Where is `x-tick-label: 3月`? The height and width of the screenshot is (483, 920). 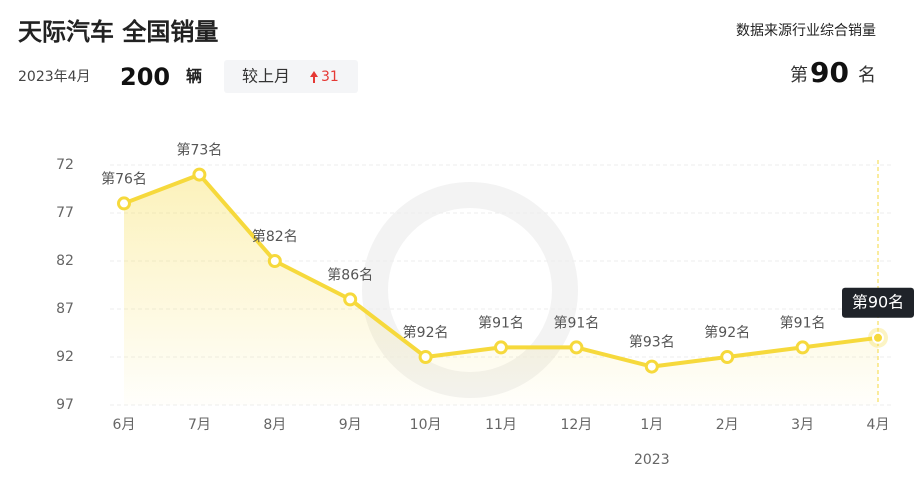 x-tick-label: 3月 is located at coordinates (802, 425).